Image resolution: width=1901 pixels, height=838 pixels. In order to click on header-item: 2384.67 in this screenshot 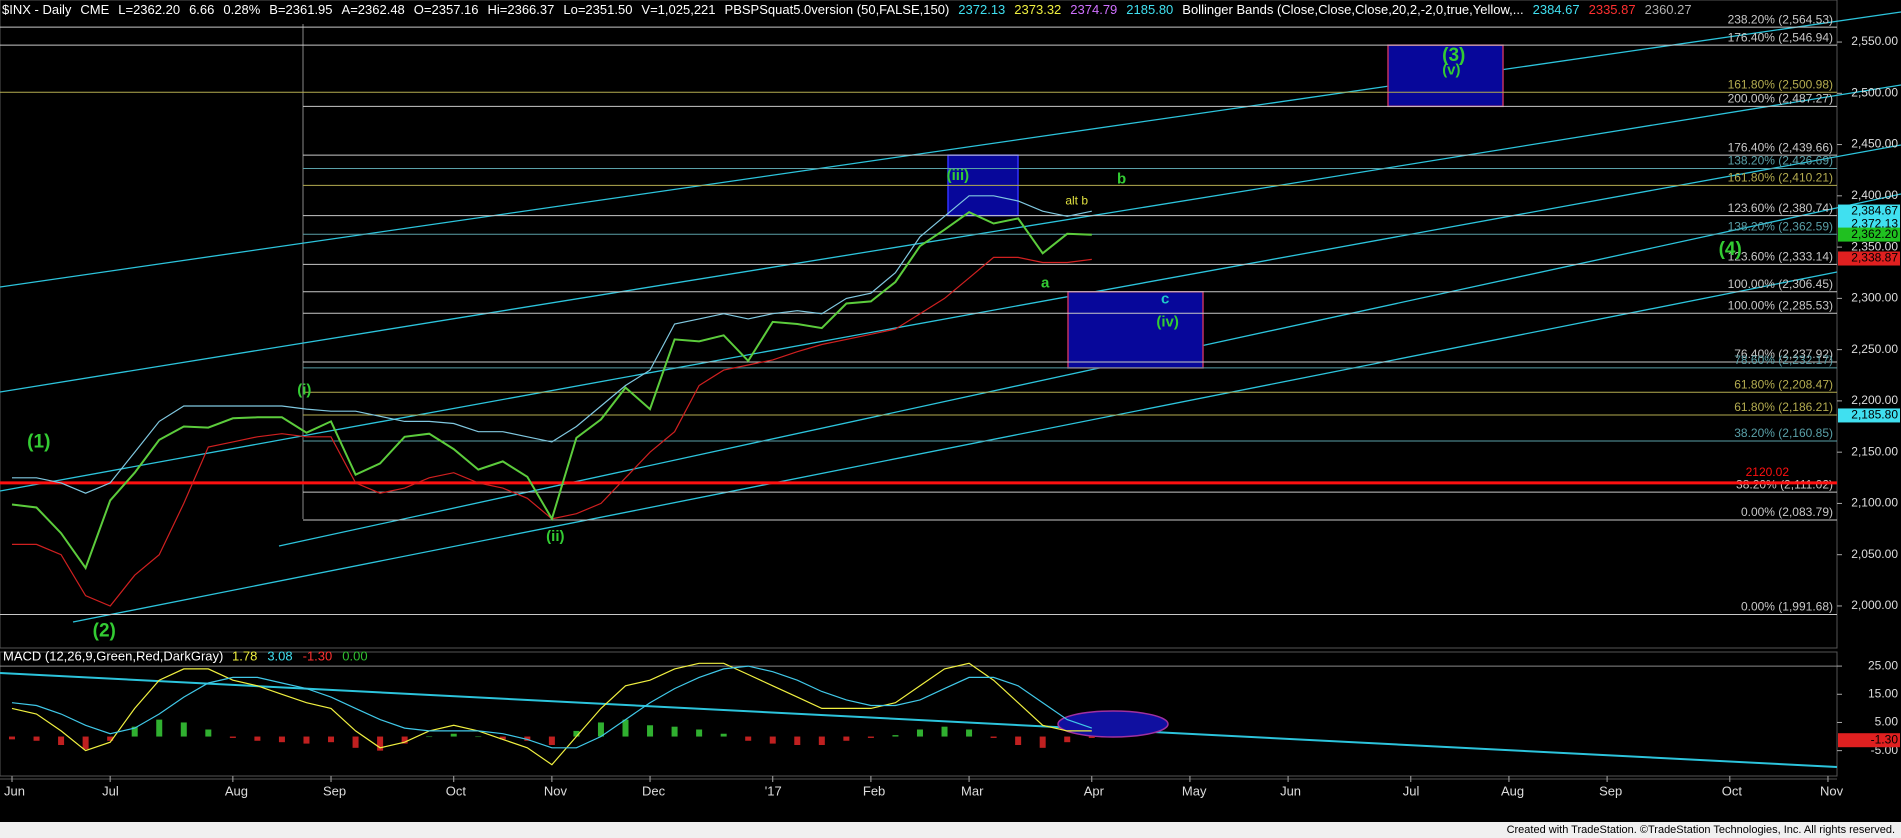, I will do `click(1556, 9)`.